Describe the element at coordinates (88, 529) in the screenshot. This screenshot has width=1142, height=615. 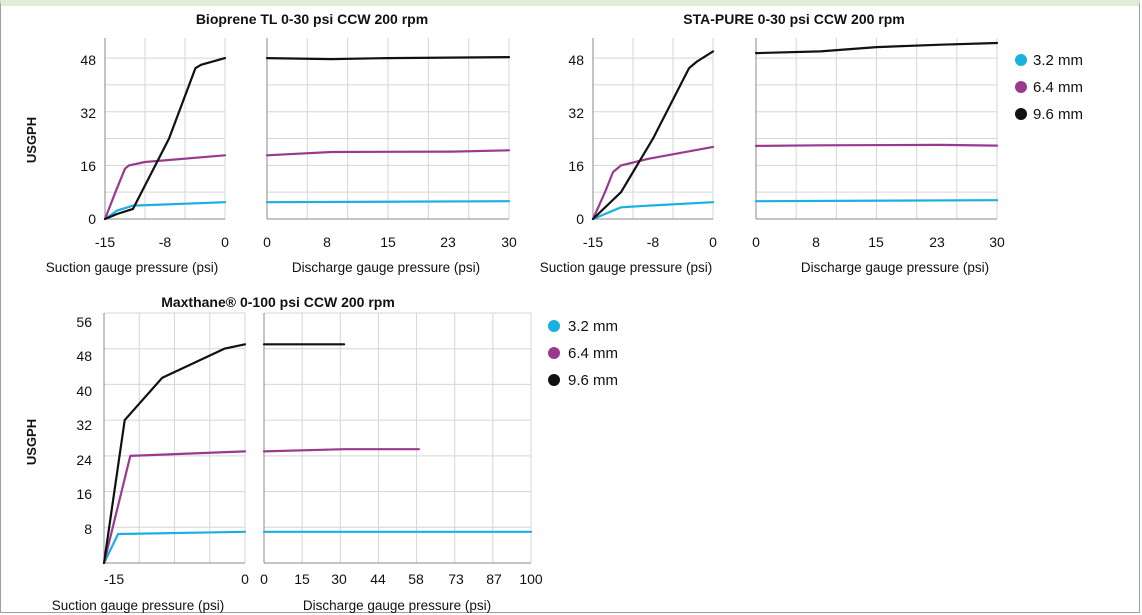
I see `y-tick-label: 8` at that location.